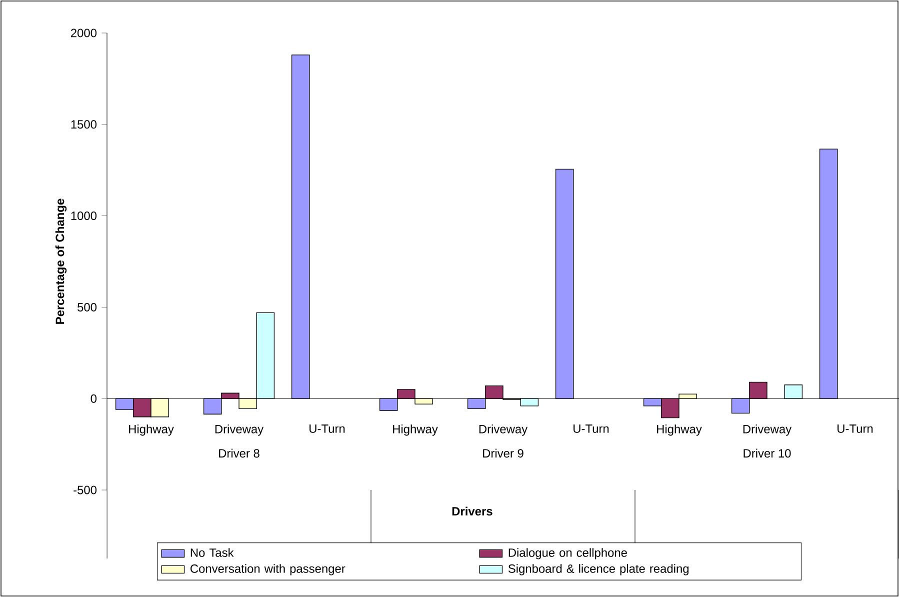 The width and height of the screenshot is (899, 597). What do you see at coordinates (93, 398) in the screenshot?
I see `y-tick-label: 0` at bounding box center [93, 398].